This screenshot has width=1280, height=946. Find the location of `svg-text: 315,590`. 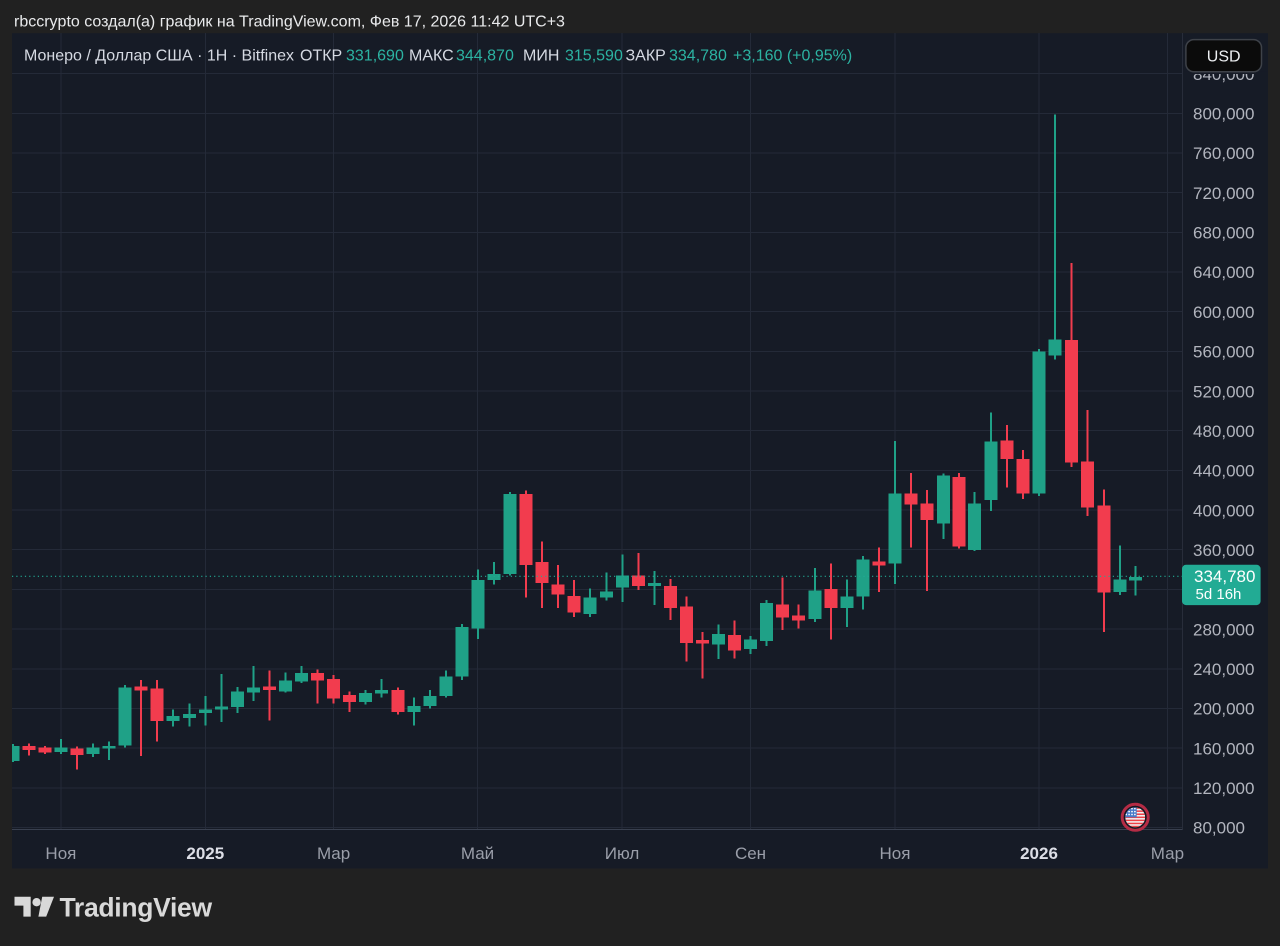

svg-text: 315,590 is located at coordinates (594, 56).